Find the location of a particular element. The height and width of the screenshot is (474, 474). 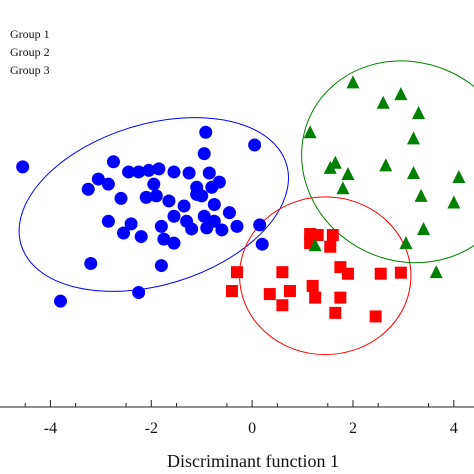

x-tick-label: -2 is located at coordinates (151, 428).